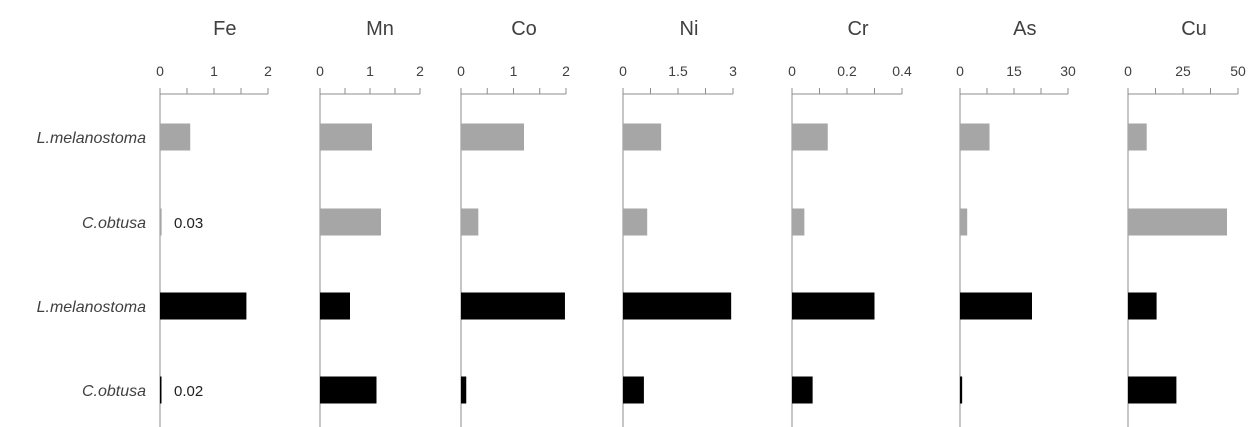 The width and height of the screenshot is (1251, 427). Describe the element at coordinates (188, 223) in the screenshot. I see `data-label: 0.03` at that location.